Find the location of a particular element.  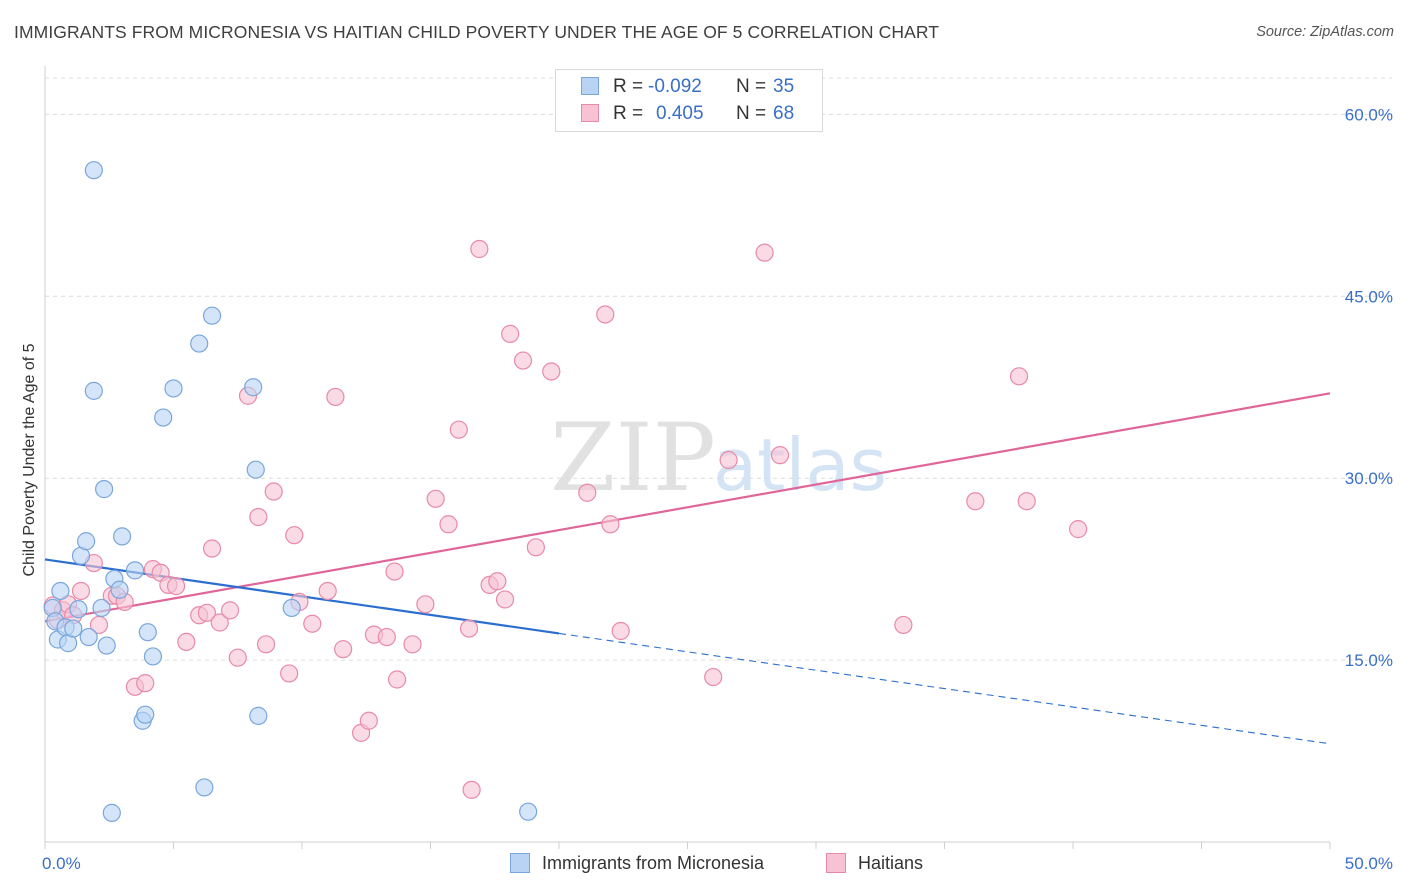

legend-r-value: -0.092 is located at coordinates (675, 86).